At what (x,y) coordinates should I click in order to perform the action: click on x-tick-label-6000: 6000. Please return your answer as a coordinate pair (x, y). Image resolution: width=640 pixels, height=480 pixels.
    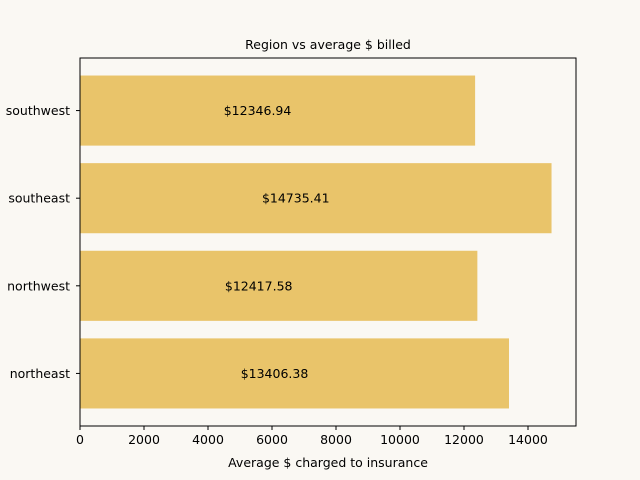
    Looking at the image, I should click on (272, 439).